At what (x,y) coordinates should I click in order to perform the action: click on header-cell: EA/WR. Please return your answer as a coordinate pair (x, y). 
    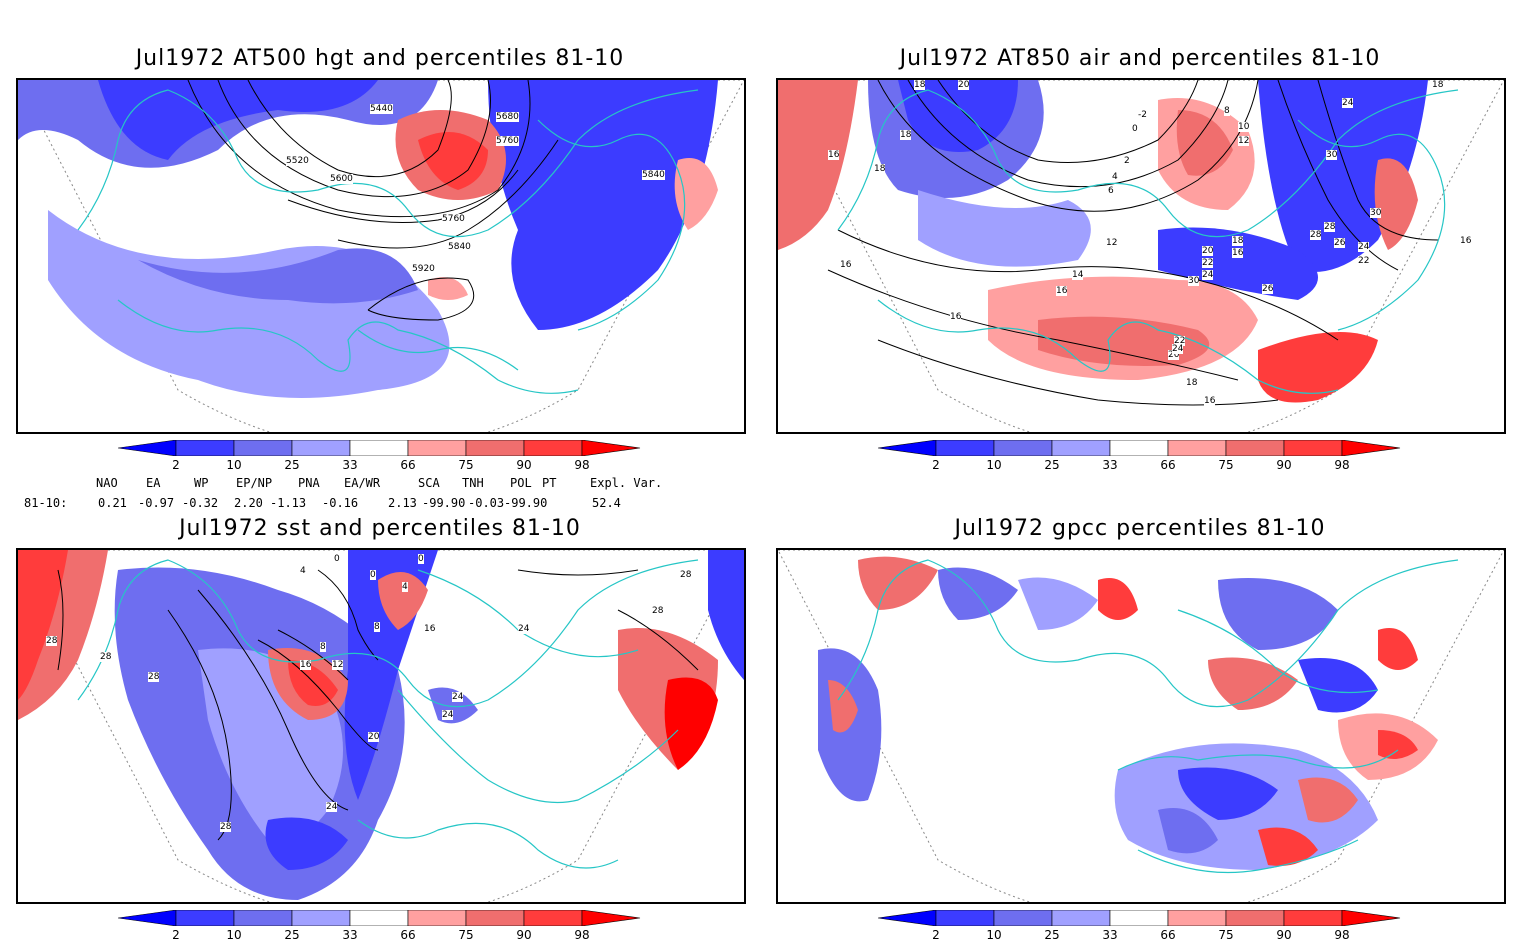
    Looking at the image, I should click on (362, 483).